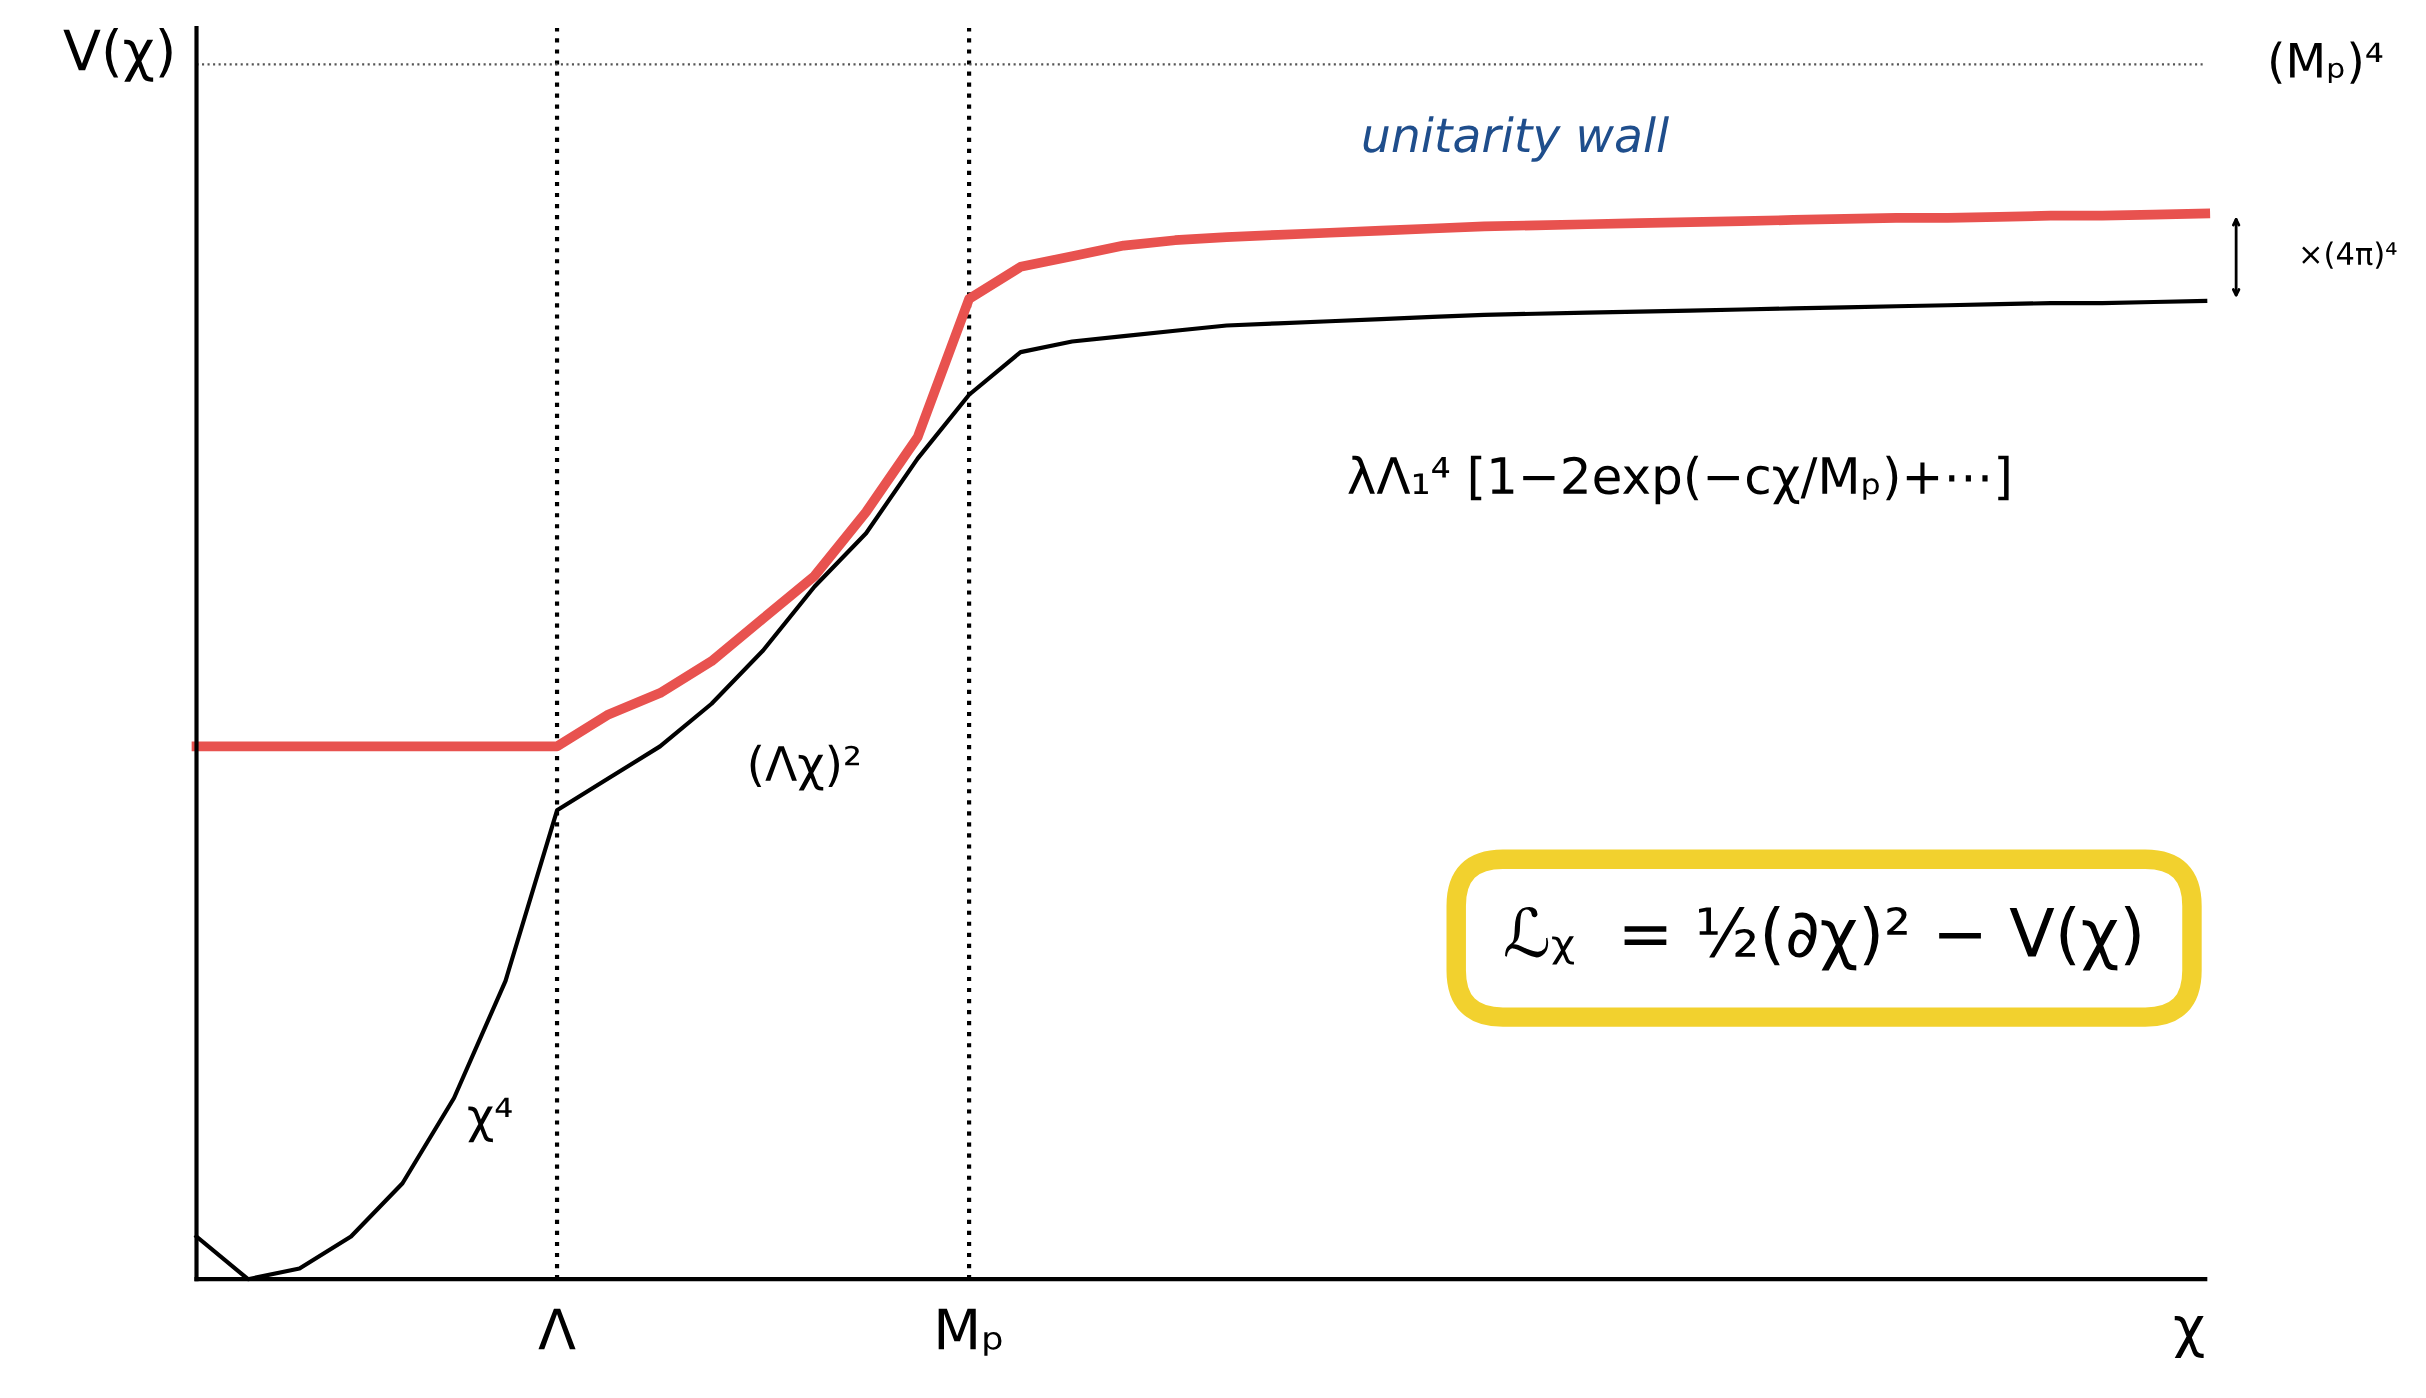 The image size is (2426, 1398). Describe the element at coordinates (2327, 62) in the screenshot. I see `ref-line-label: (Mₚ)⁴` at that location.